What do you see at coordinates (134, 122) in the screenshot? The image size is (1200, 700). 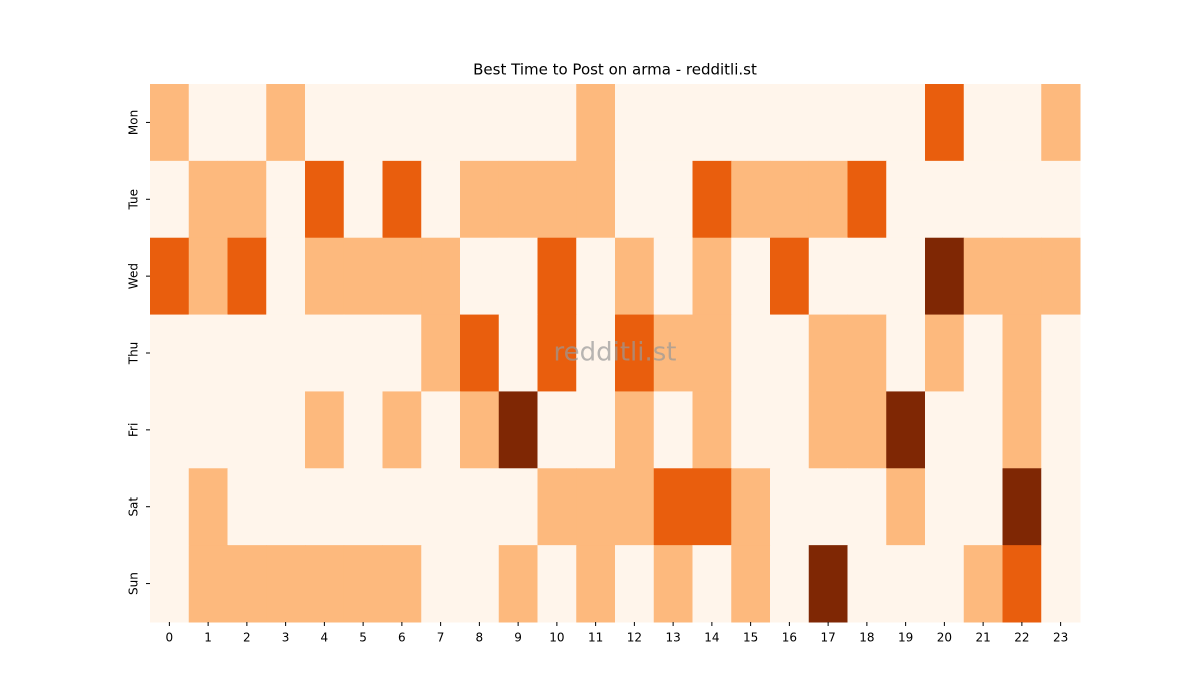 I see `y-tick-label: Mon` at bounding box center [134, 122].